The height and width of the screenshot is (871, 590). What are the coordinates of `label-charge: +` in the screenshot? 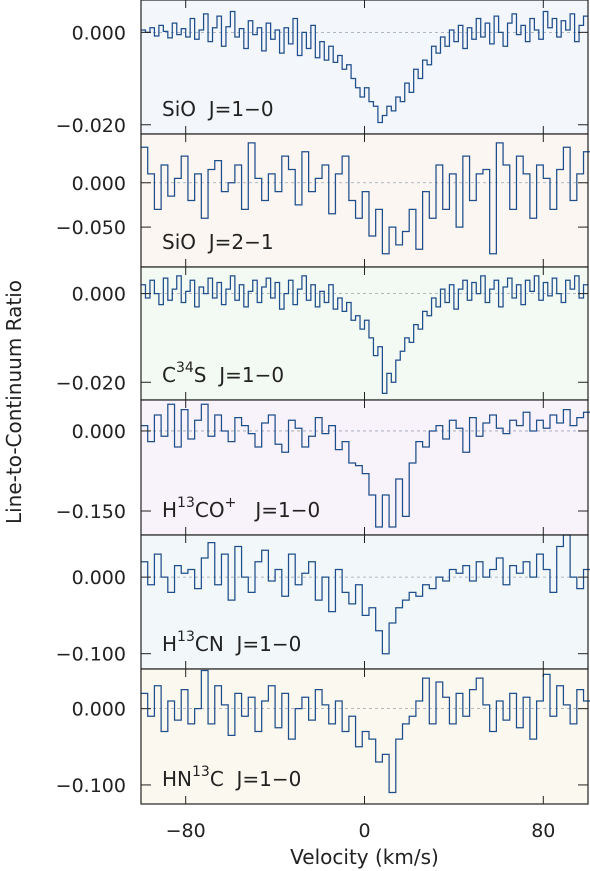 It's located at (231, 503).